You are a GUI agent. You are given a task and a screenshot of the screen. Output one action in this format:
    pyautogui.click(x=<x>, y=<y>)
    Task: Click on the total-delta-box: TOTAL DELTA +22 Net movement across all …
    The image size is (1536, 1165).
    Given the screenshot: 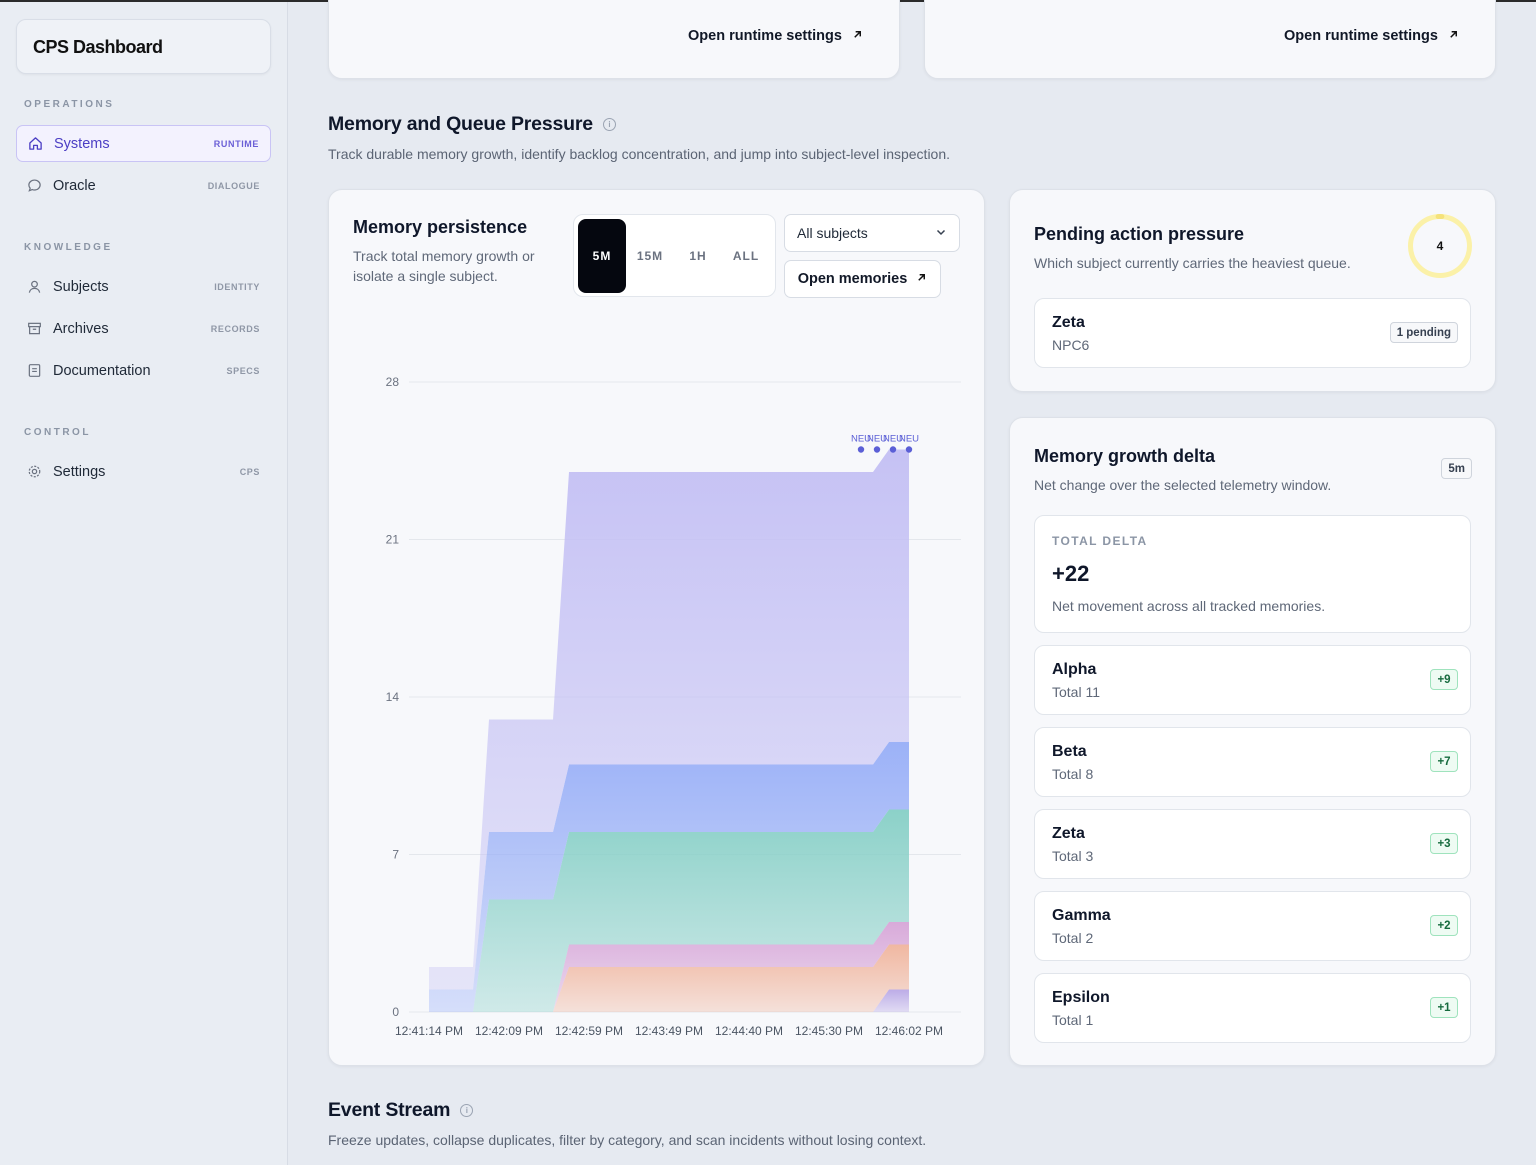 What is the action you would take?
    pyautogui.click(x=1252, y=574)
    